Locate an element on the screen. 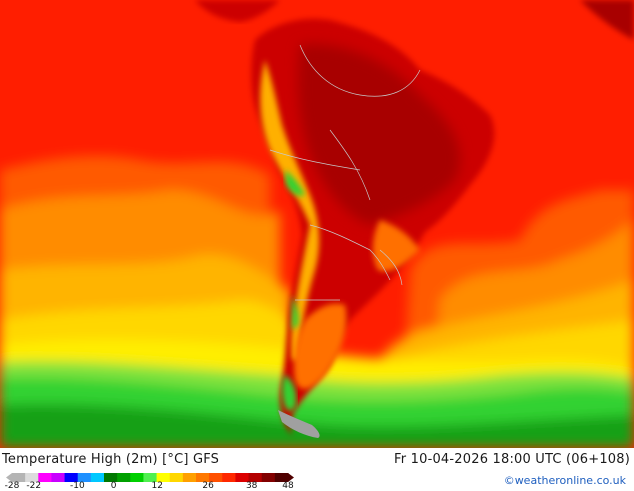 The width and height of the screenshot is (634, 491). scale-tick-label: 48 is located at coordinates (288, 486).